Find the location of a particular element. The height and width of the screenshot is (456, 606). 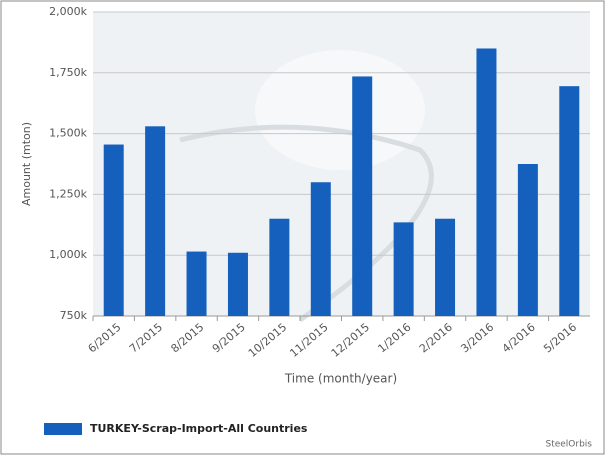

watermark is located at coordinates (340, 110).